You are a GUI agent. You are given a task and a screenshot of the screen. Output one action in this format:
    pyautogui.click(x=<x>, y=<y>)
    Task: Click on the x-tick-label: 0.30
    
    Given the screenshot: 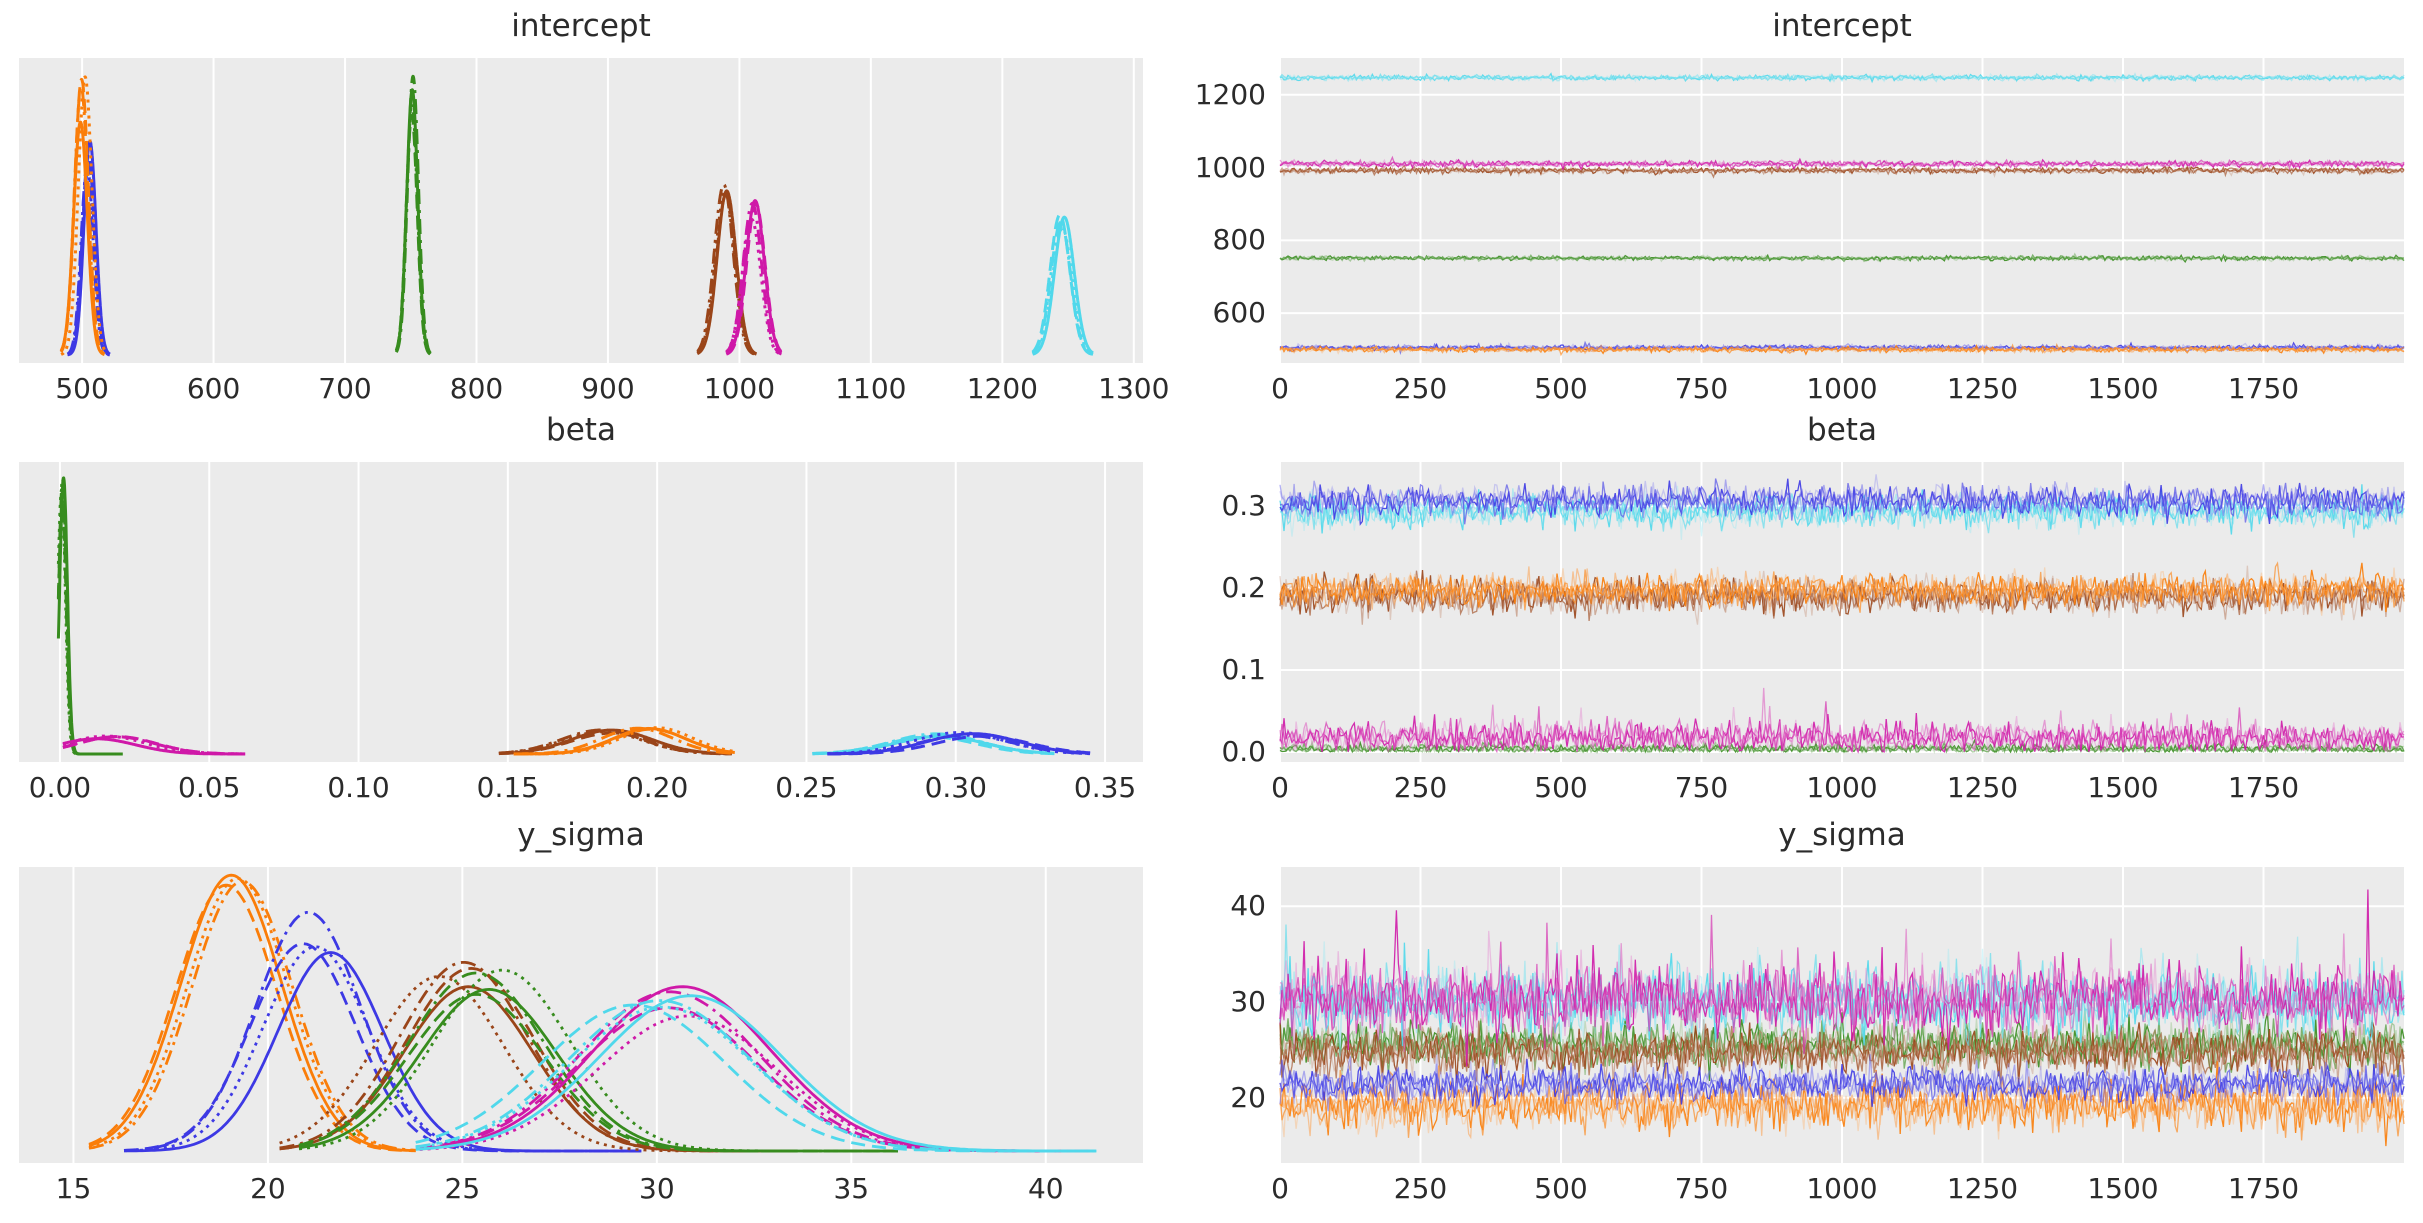 What is the action you would take?
    pyautogui.click(x=955, y=787)
    